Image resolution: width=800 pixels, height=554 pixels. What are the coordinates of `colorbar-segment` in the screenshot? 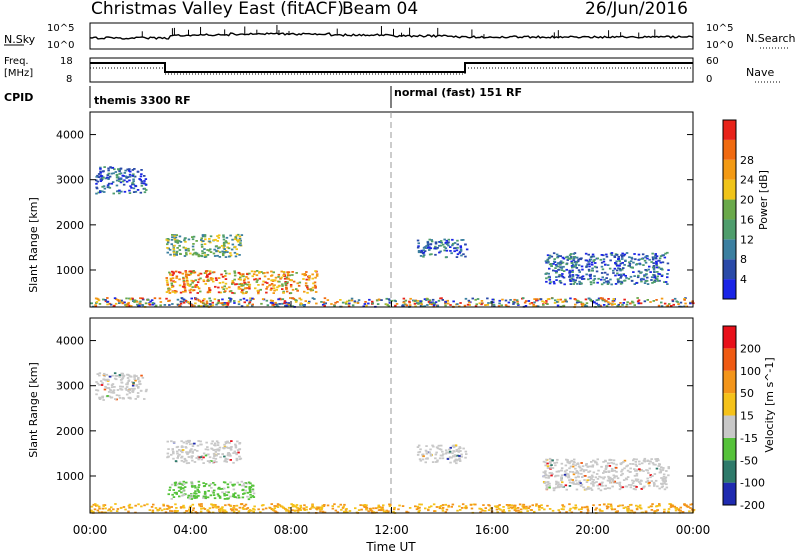 It's located at (729, 449).